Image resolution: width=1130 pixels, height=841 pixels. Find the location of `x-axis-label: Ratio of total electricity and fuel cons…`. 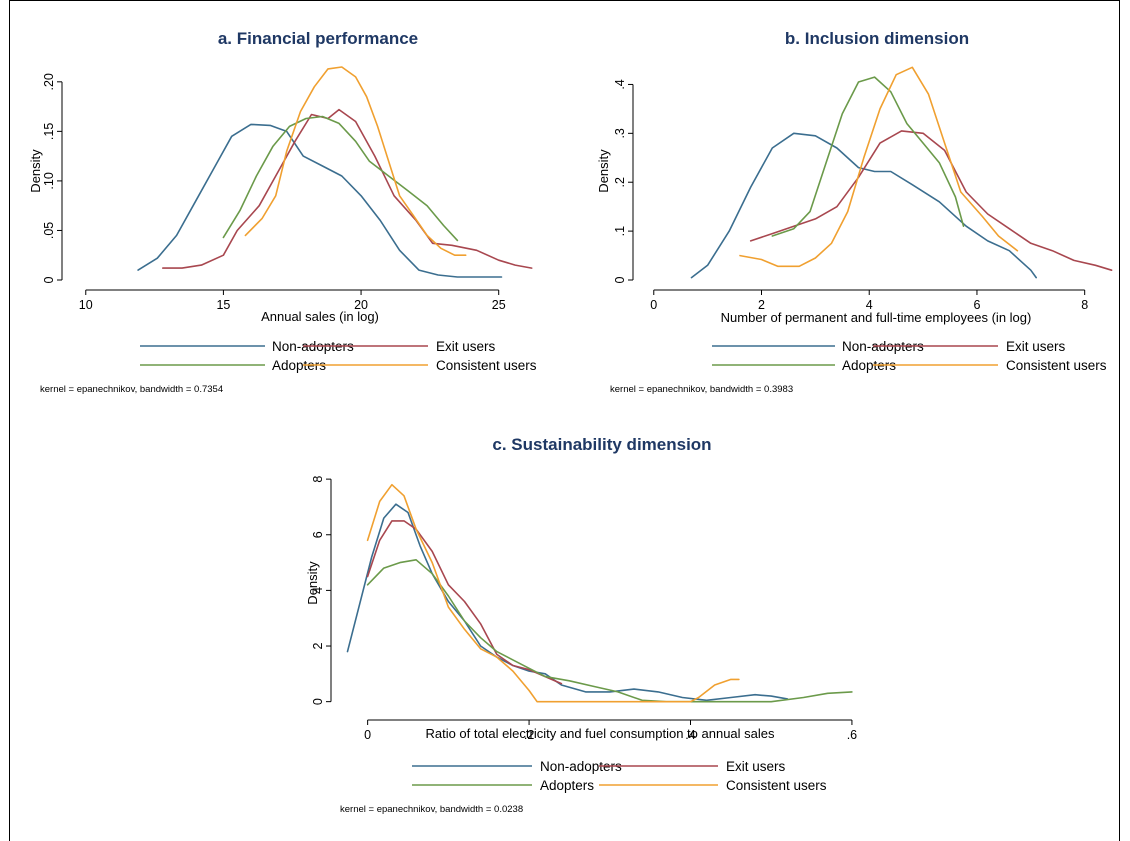

x-axis-label: Ratio of total electricity and fuel cons… is located at coordinates (600, 733).